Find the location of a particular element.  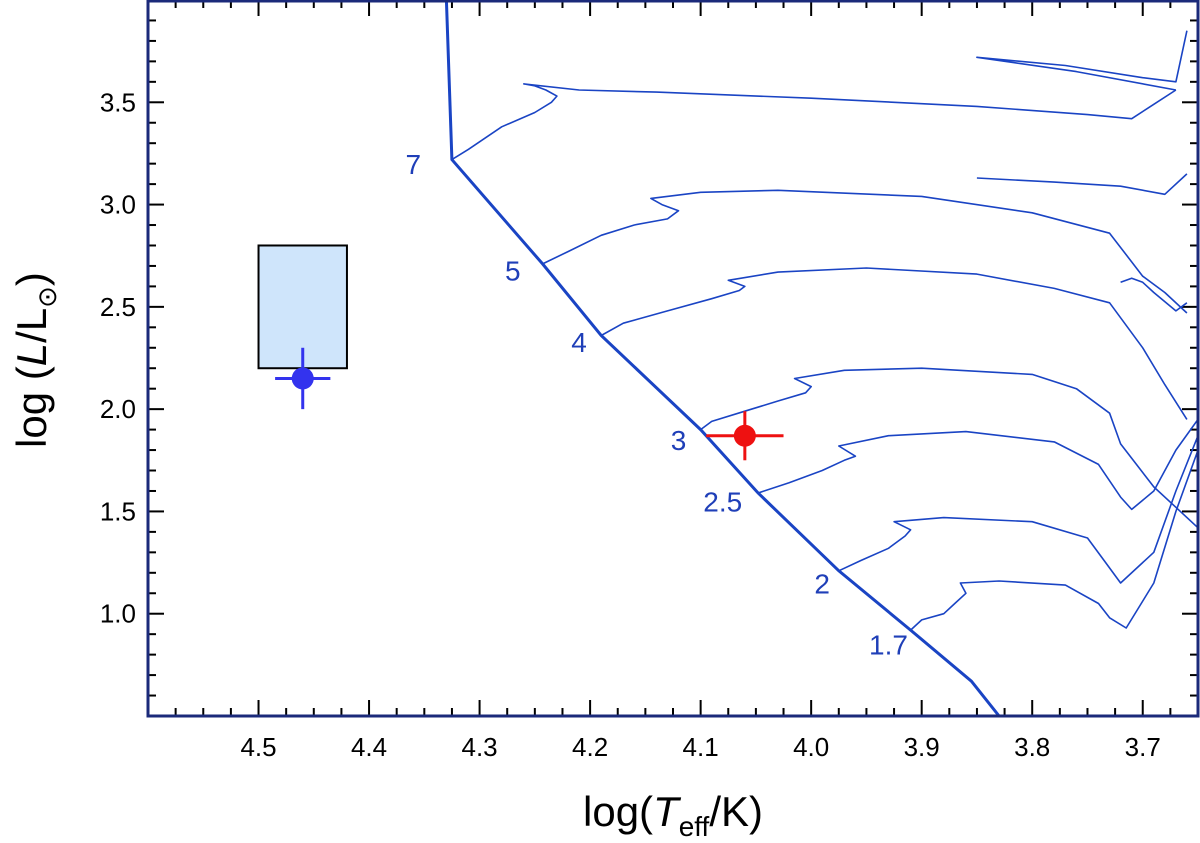

x-tick-label: 4.0 is located at coordinates (811, 747).